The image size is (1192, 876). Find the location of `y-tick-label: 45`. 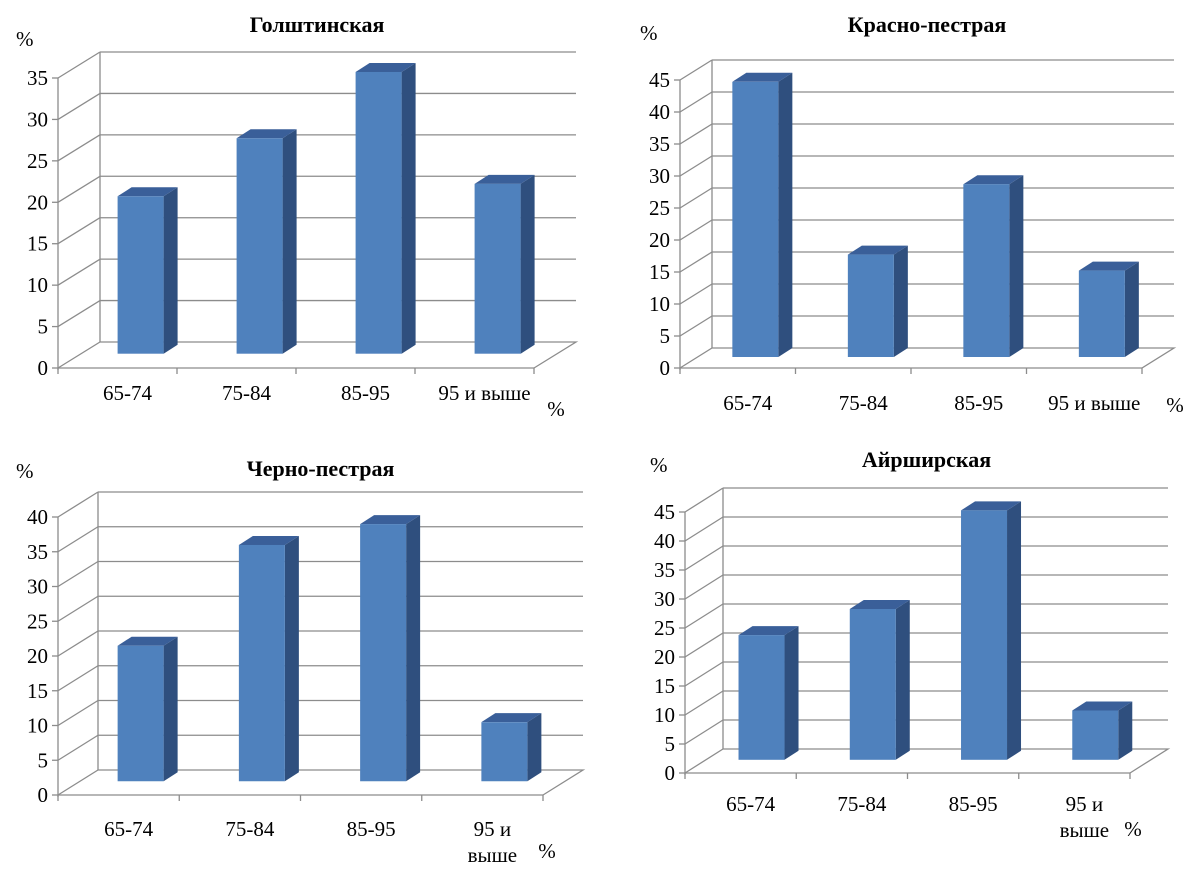

y-tick-label: 45 is located at coordinates (664, 512).